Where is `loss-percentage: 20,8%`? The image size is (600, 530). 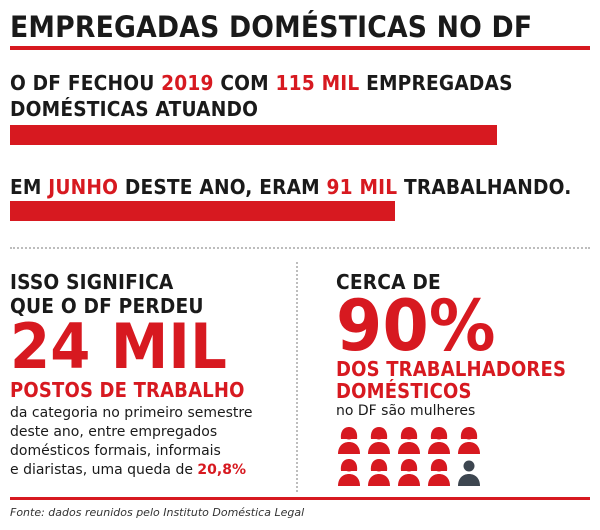
loss-percentage: 20,8% is located at coordinates (221, 470).